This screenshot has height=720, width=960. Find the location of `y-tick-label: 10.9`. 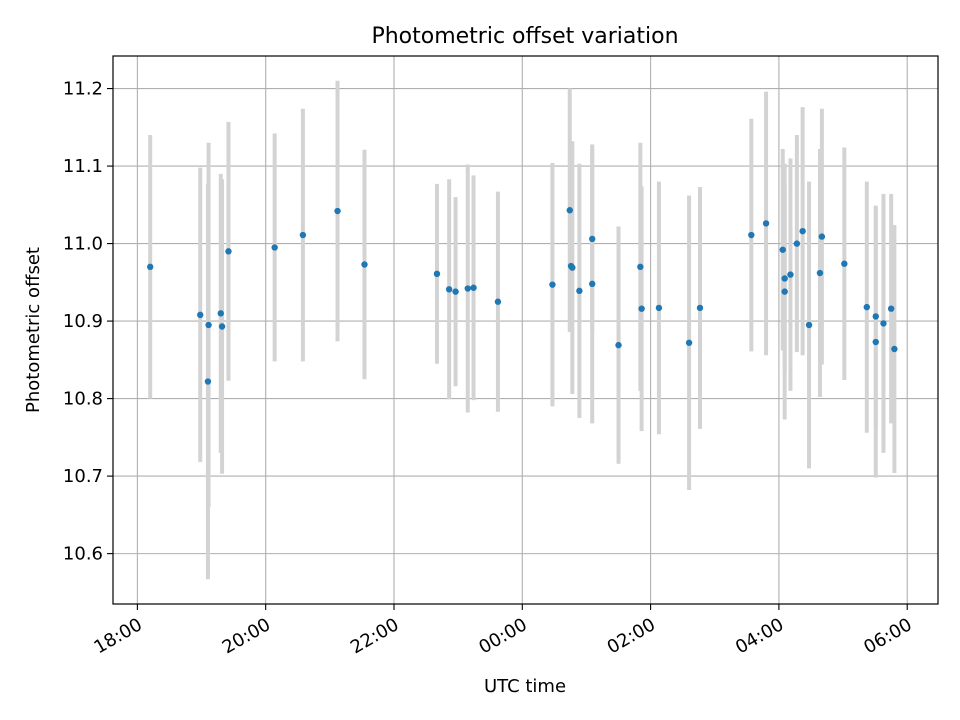

y-tick-label: 10.9 is located at coordinates (83, 321).